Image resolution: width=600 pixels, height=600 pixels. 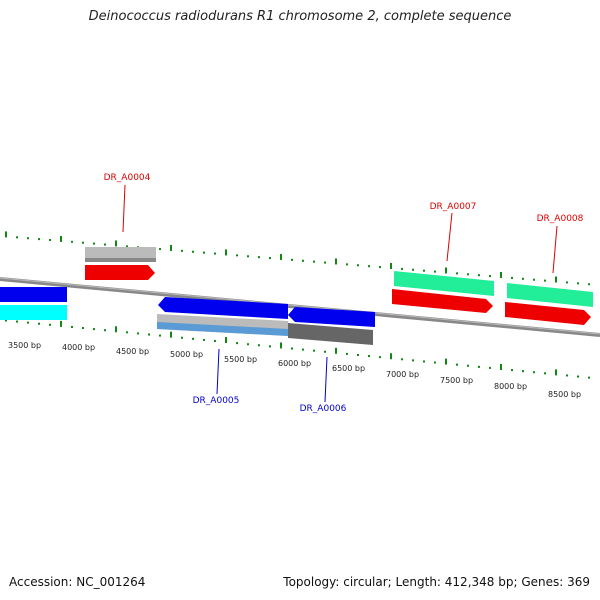 What do you see at coordinates (550, 295) in the screenshot?
I see `gene-feature-green-dra0008` at bounding box center [550, 295].